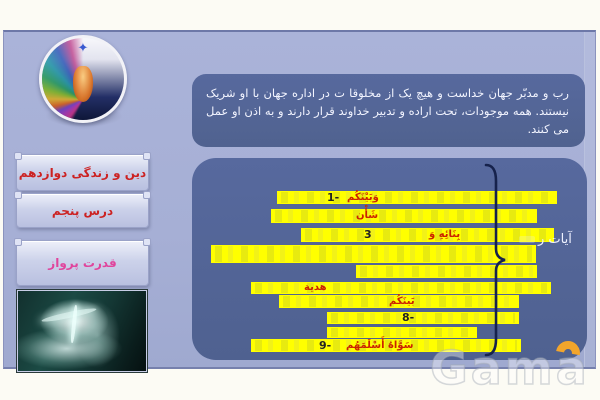 This screenshot has height=400, width=600. I want to click on quiz-bar-7: بَینَكُم, so click(399, 301).